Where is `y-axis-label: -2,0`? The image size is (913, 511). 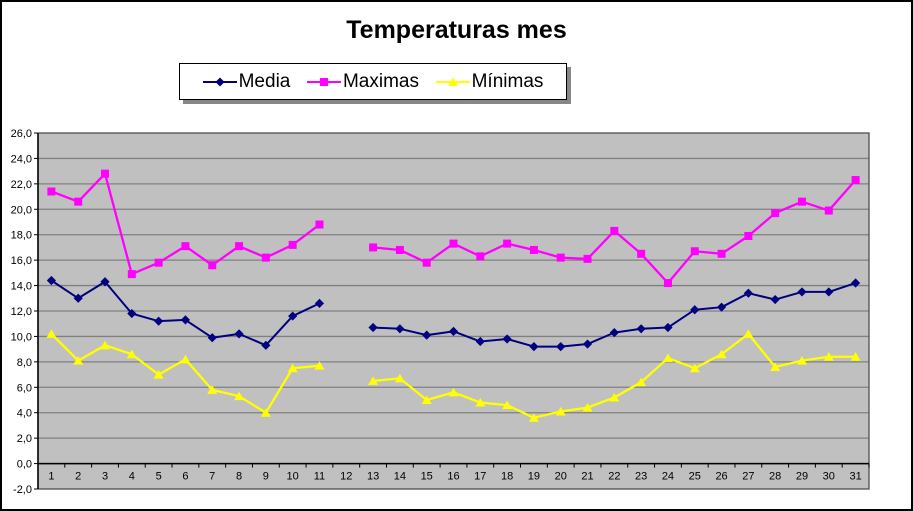 y-axis-label: -2,0 is located at coordinates (22, 490).